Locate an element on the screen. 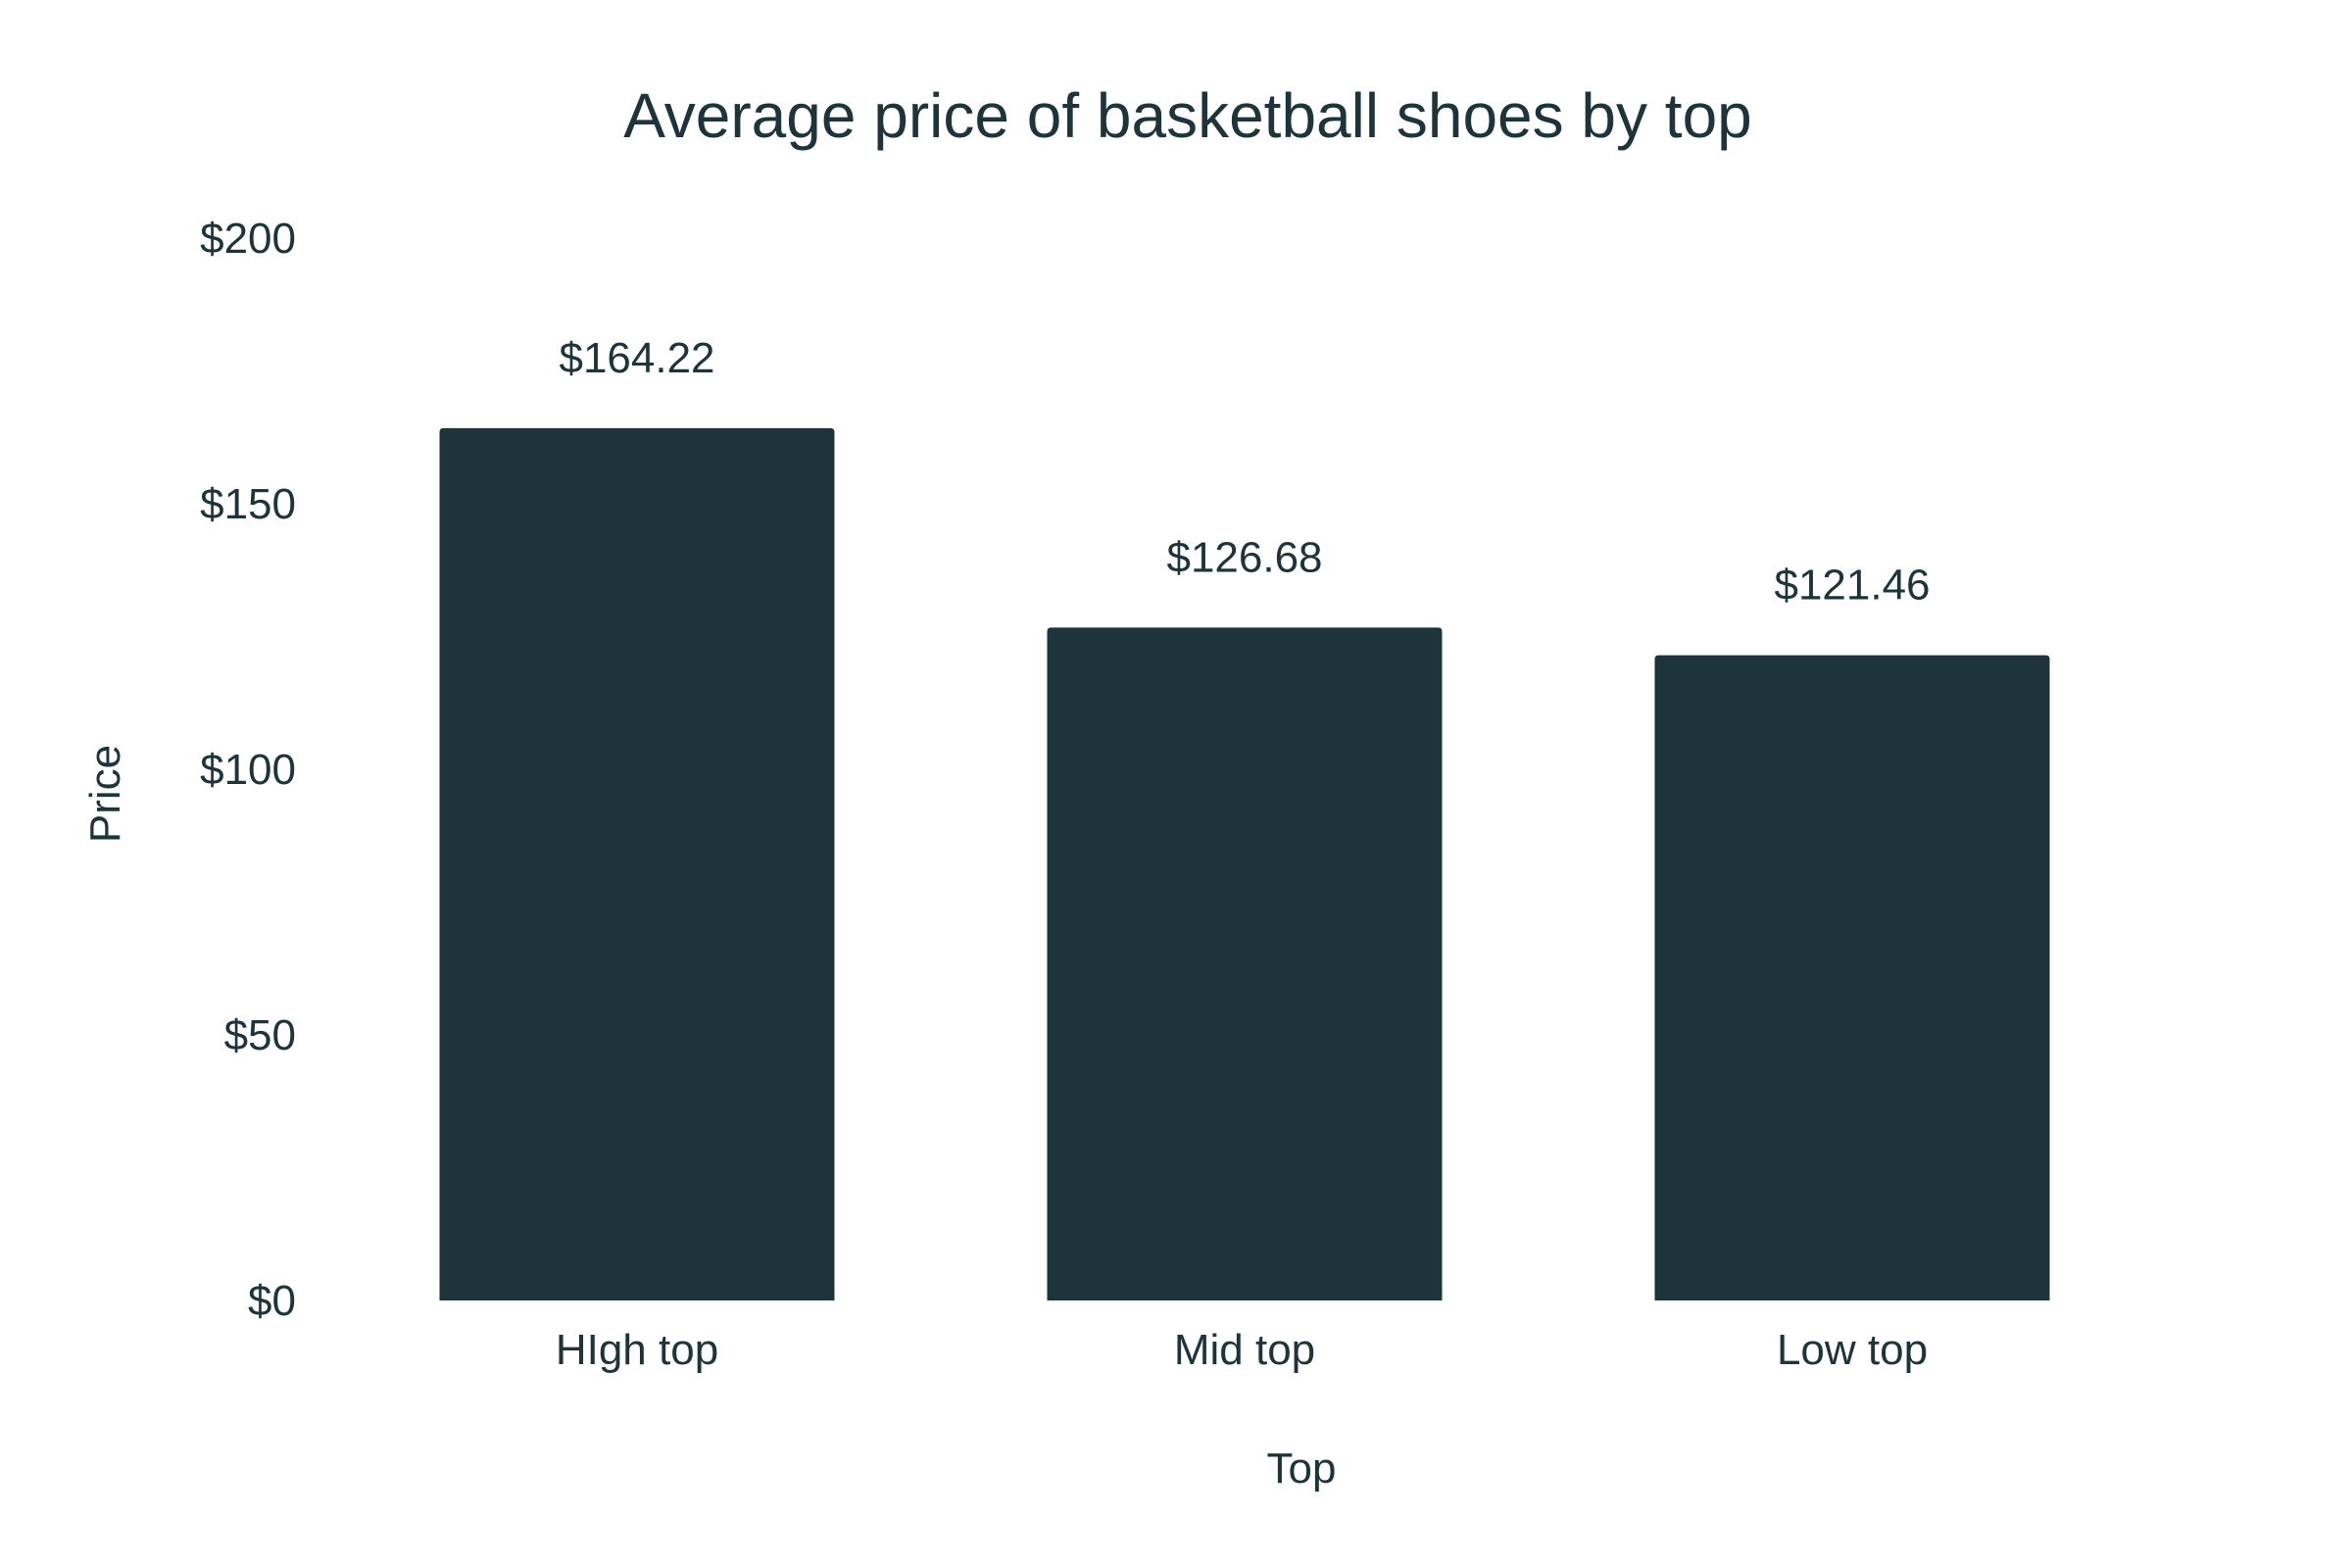 This screenshot has width=2352, height=1568. x-tick-label: Low top is located at coordinates (1852, 1350).